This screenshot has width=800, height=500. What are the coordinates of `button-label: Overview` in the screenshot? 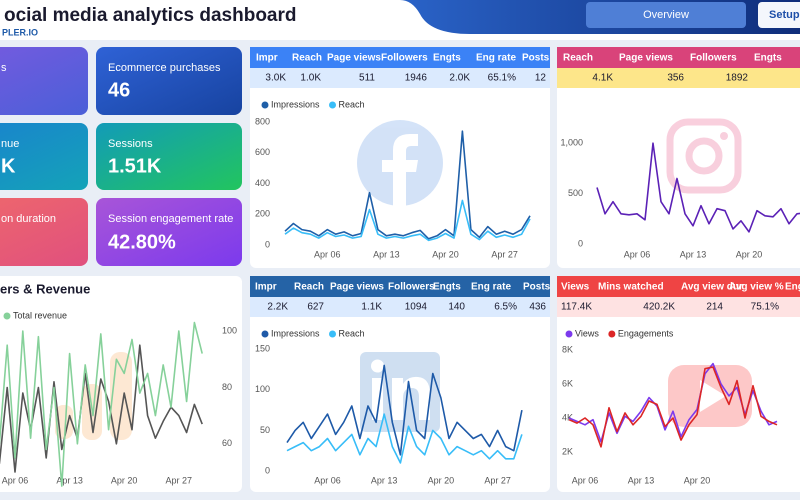 It's located at (666, 15).